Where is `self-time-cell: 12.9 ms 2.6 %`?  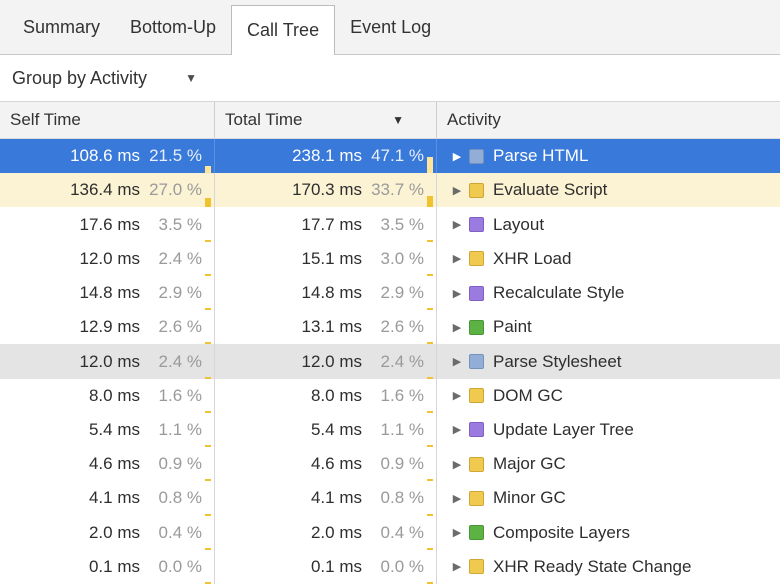
self-time-cell: 12.9 ms 2.6 % is located at coordinates (107, 327).